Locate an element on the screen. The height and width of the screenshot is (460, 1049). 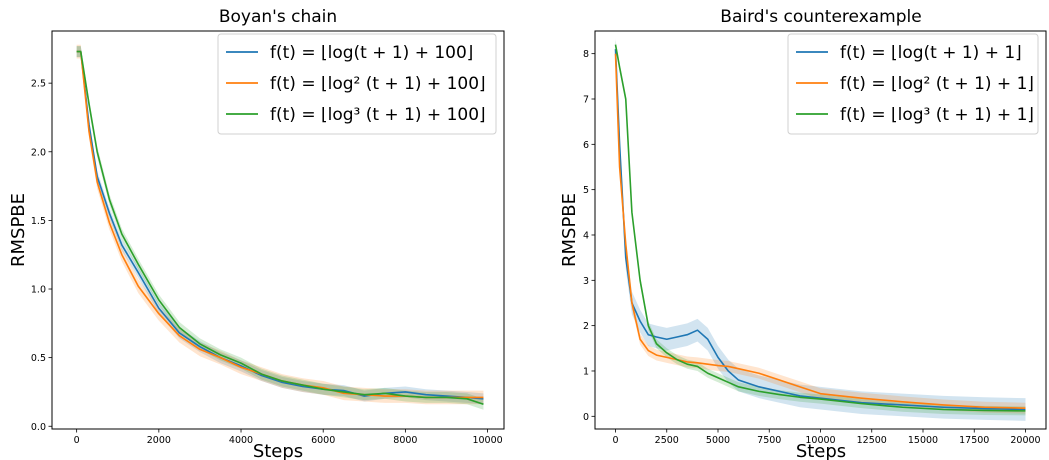
chart-title: Baird's counterexample is located at coordinates (820, 17).